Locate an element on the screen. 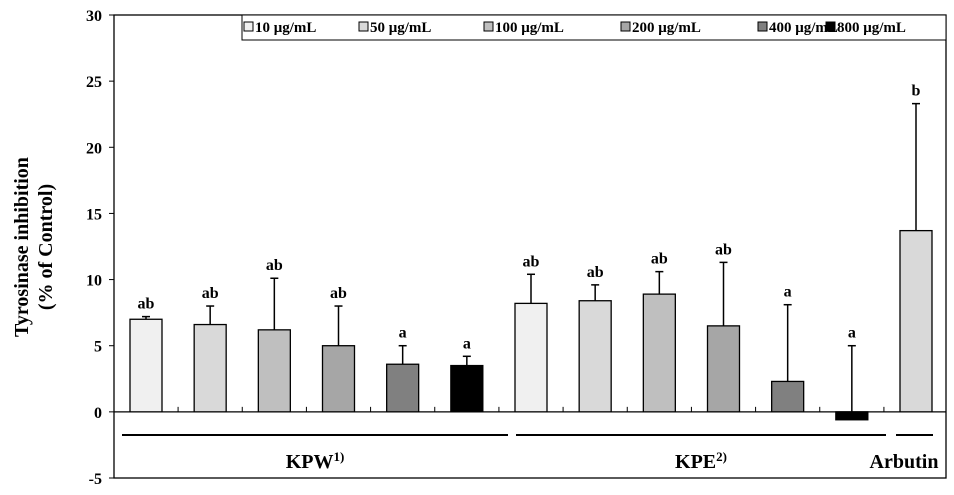 This screenshot has width=954, height=495. y-tick-label: -5 is located at coordinates (95, 479).